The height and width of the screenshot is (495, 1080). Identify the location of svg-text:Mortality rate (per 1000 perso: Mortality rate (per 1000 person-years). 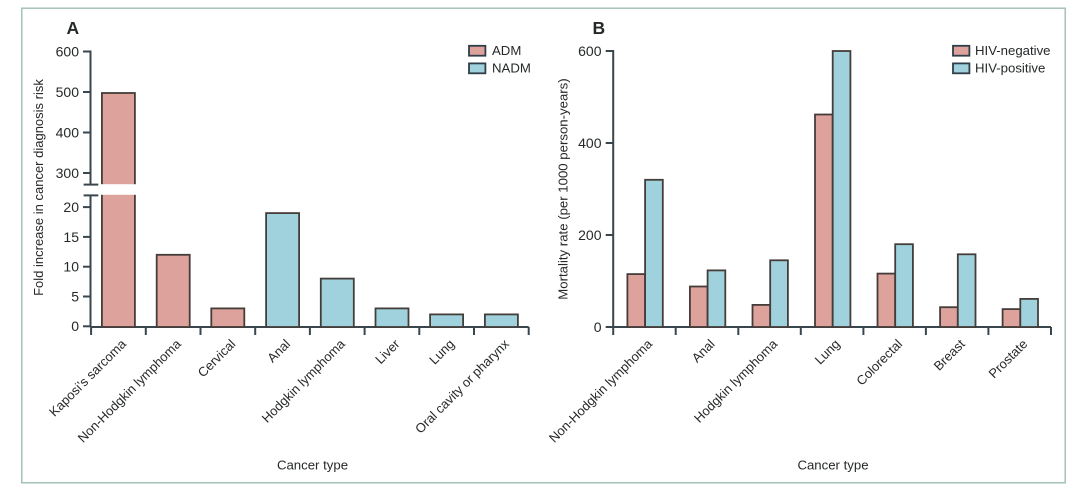
(563, 188).